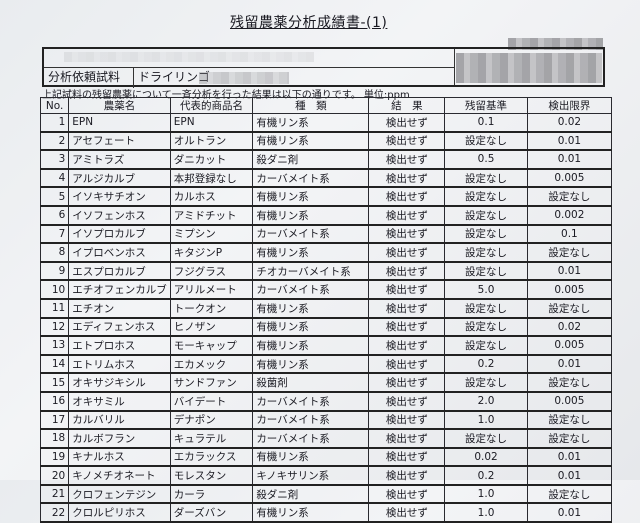  Describe the element at coordinates (569, 401) in the screenshot. I see `table-cell: 0.005` at that location.